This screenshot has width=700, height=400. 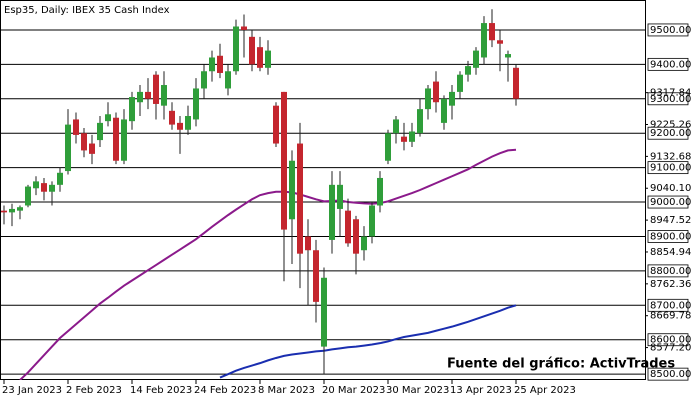 I want to click on level-label: 9000.00, so click(x=670, y=202).